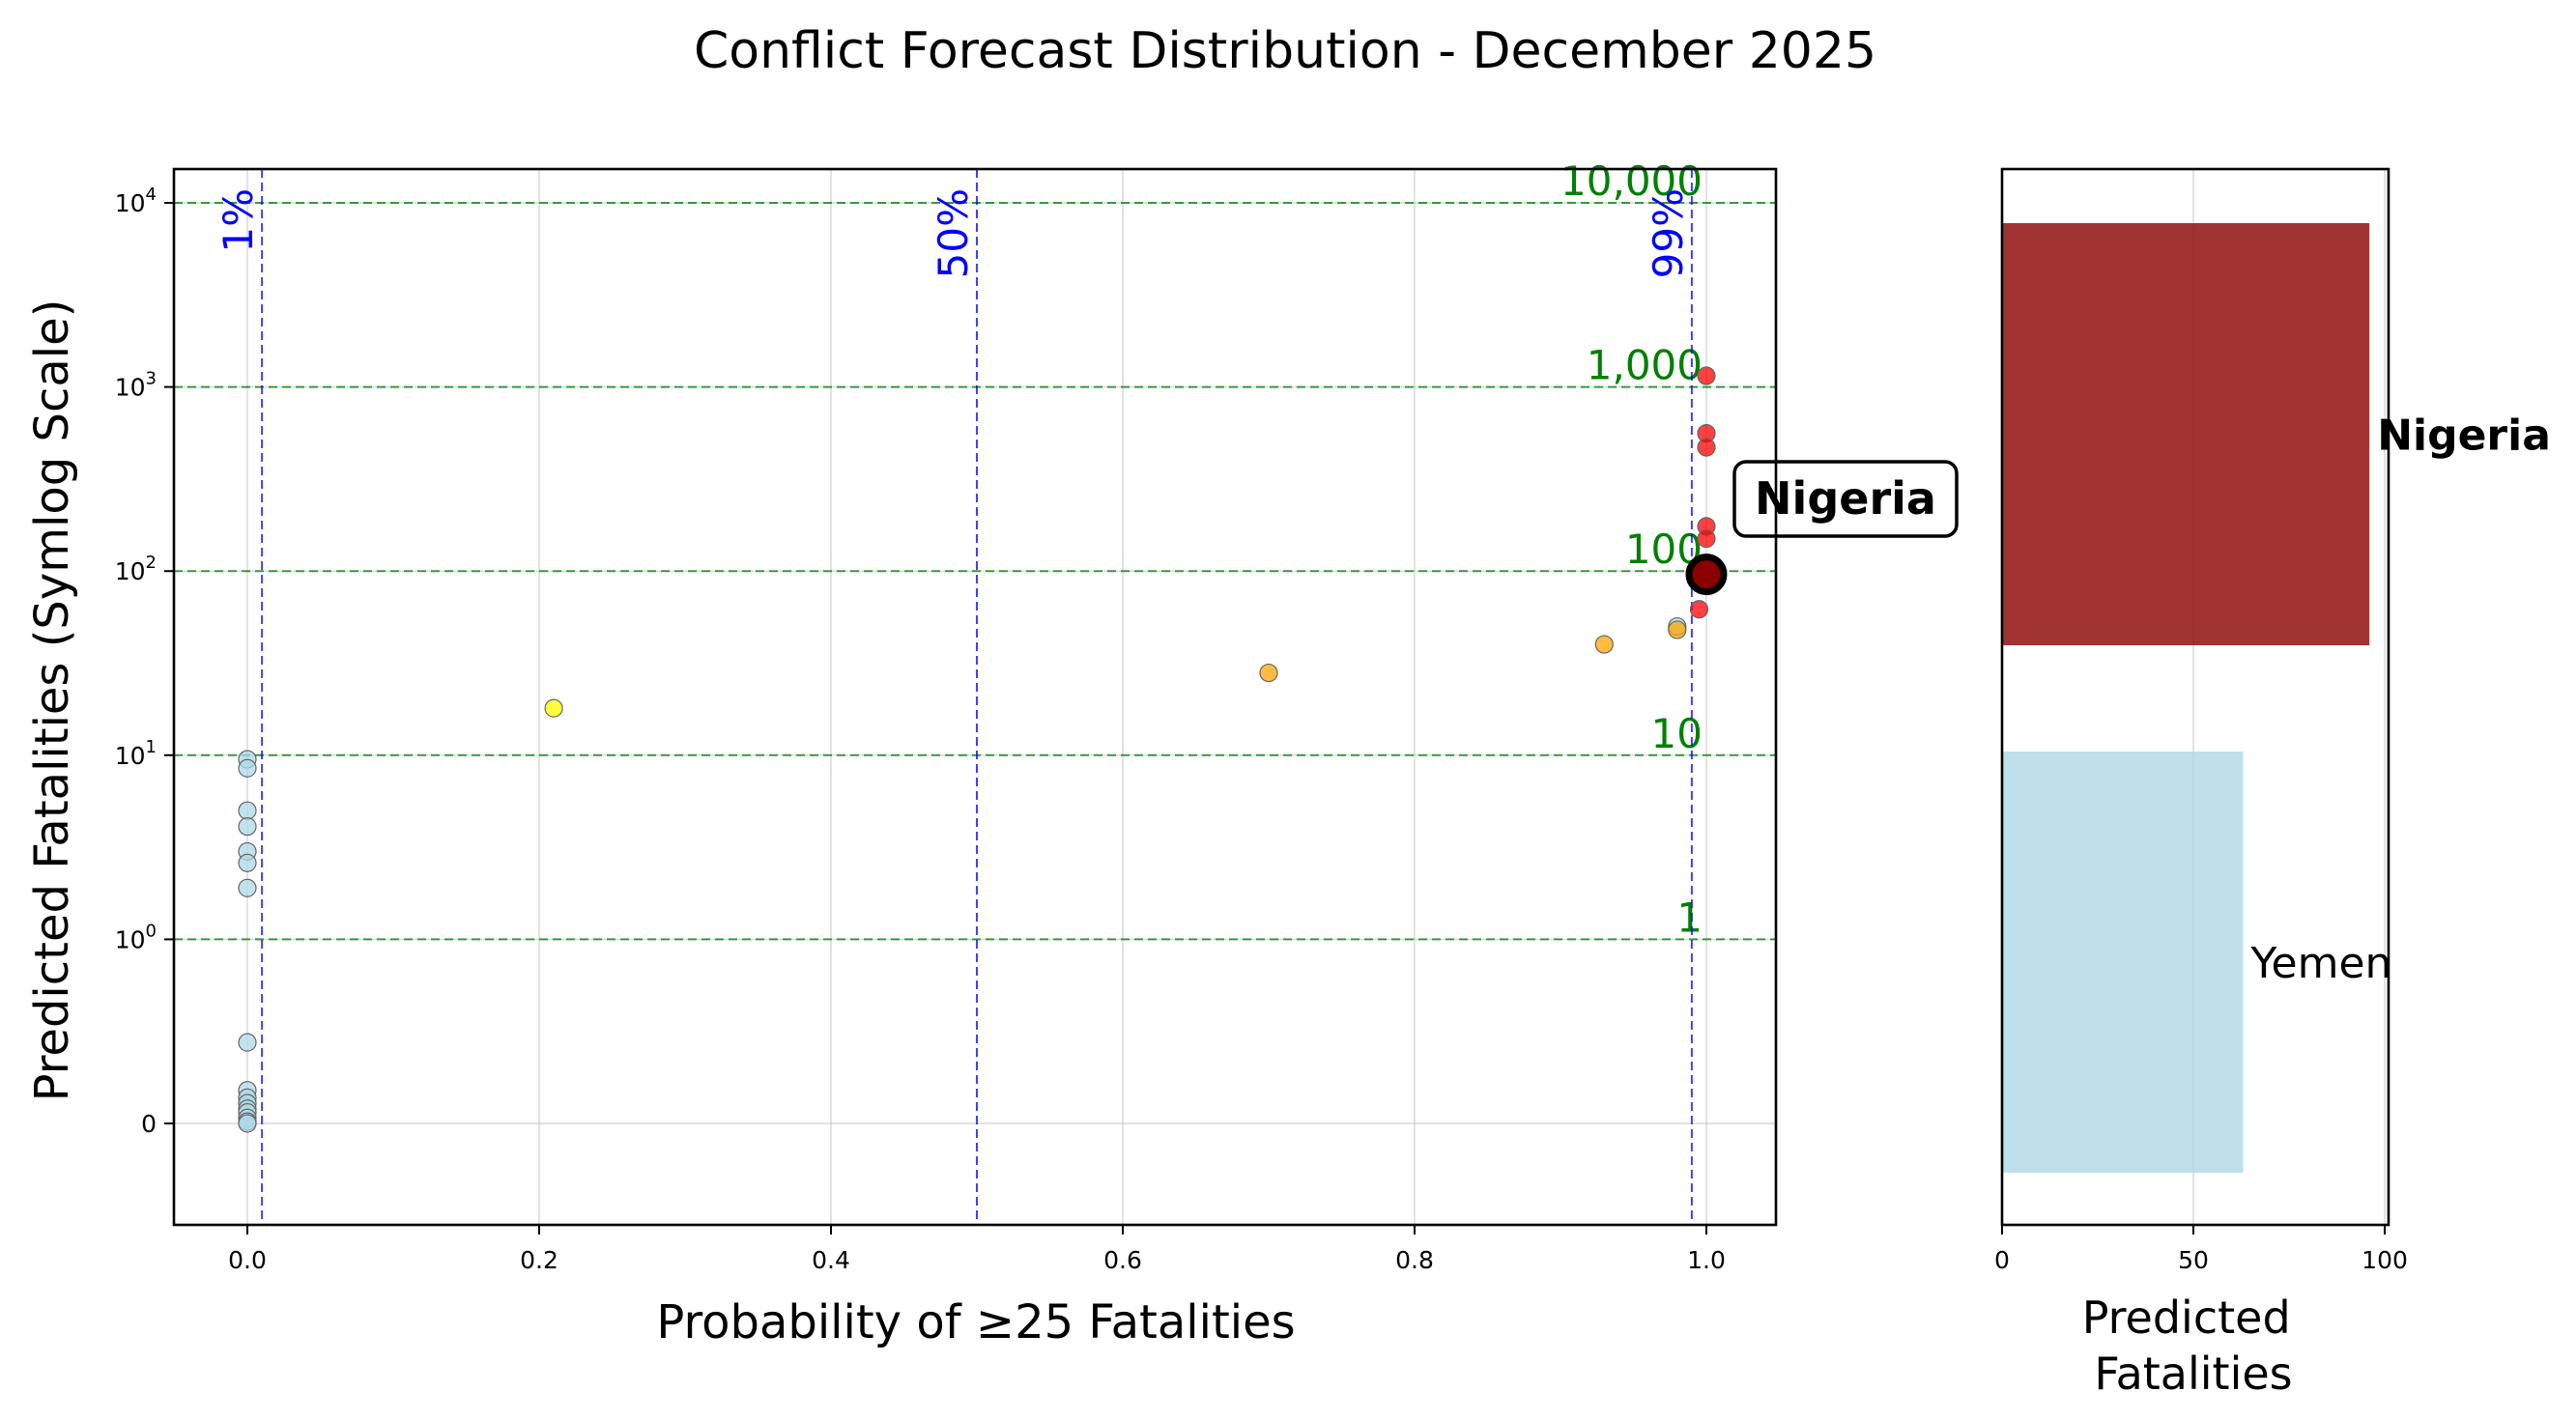 This screenshot has height=1420, width=2576. What do you see at coordinates (1632, 181) in the screenshot?
I see `fatality-threshold-label: 10,000` at bounding box center [1632, 181].